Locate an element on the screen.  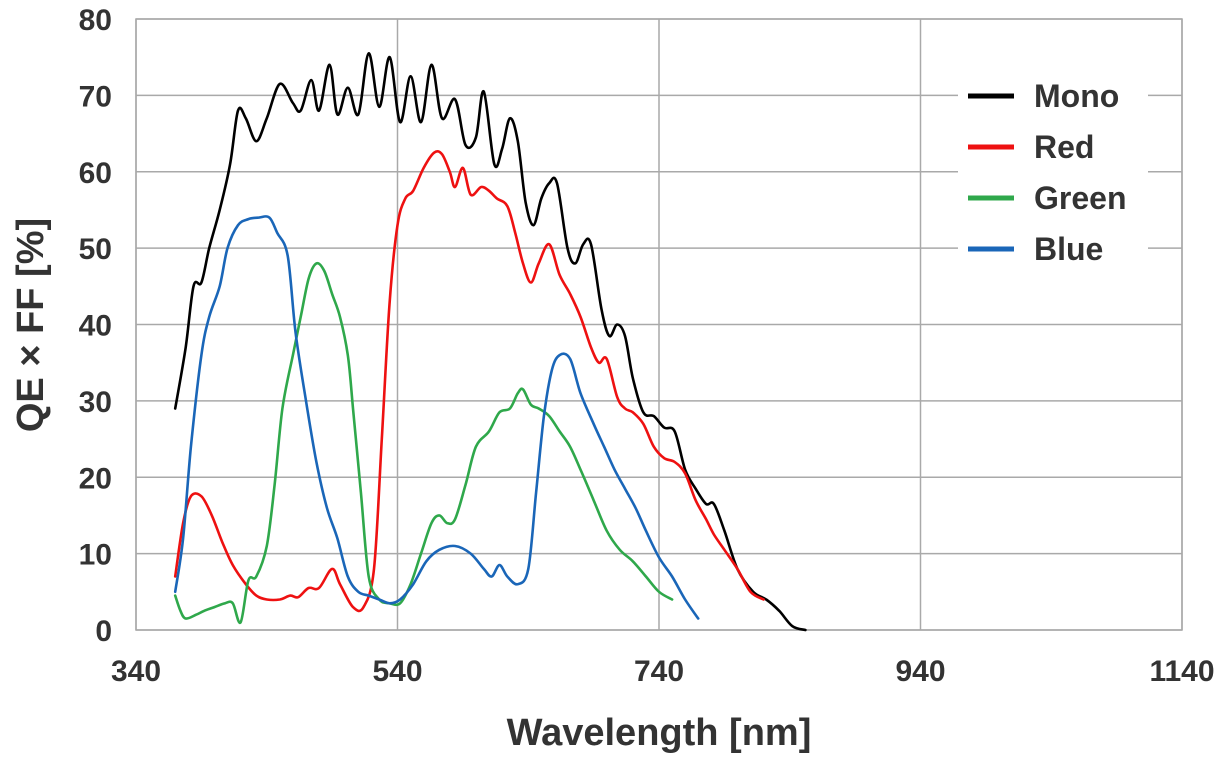
x-tick-label: 740 is located at coordinates (659, 671).